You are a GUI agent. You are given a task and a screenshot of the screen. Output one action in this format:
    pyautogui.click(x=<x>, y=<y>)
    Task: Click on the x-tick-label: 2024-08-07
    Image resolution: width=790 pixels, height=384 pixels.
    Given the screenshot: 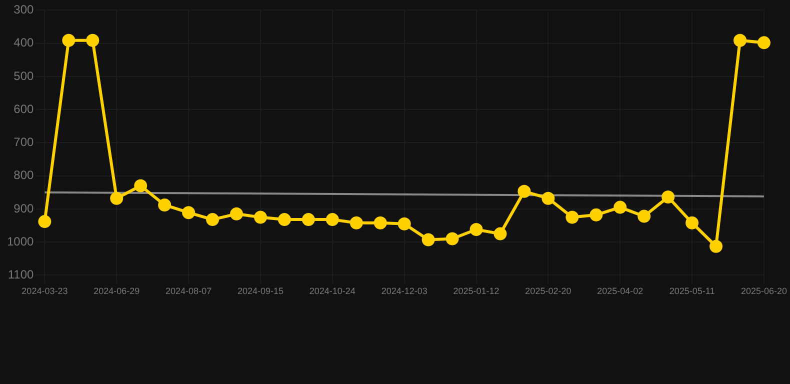 What is the action you would take?
    pyautogui.click(x=189, y=291)
    